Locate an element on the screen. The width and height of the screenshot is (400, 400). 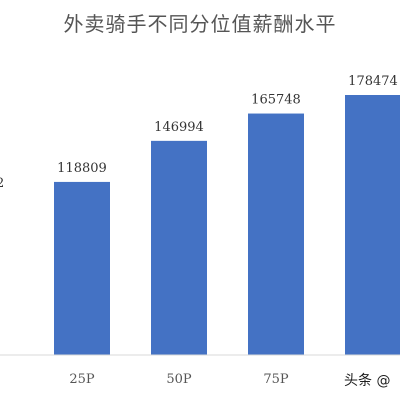
x-tick-label: 50P is located at coordinates (179, 379).